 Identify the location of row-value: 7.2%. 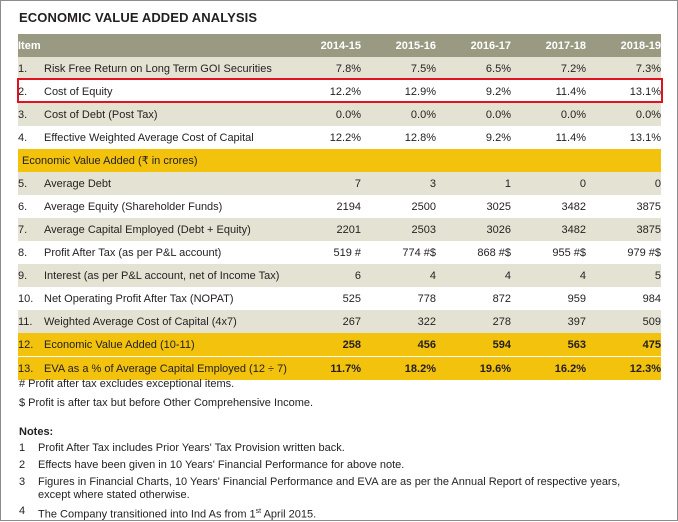
(548, 68).